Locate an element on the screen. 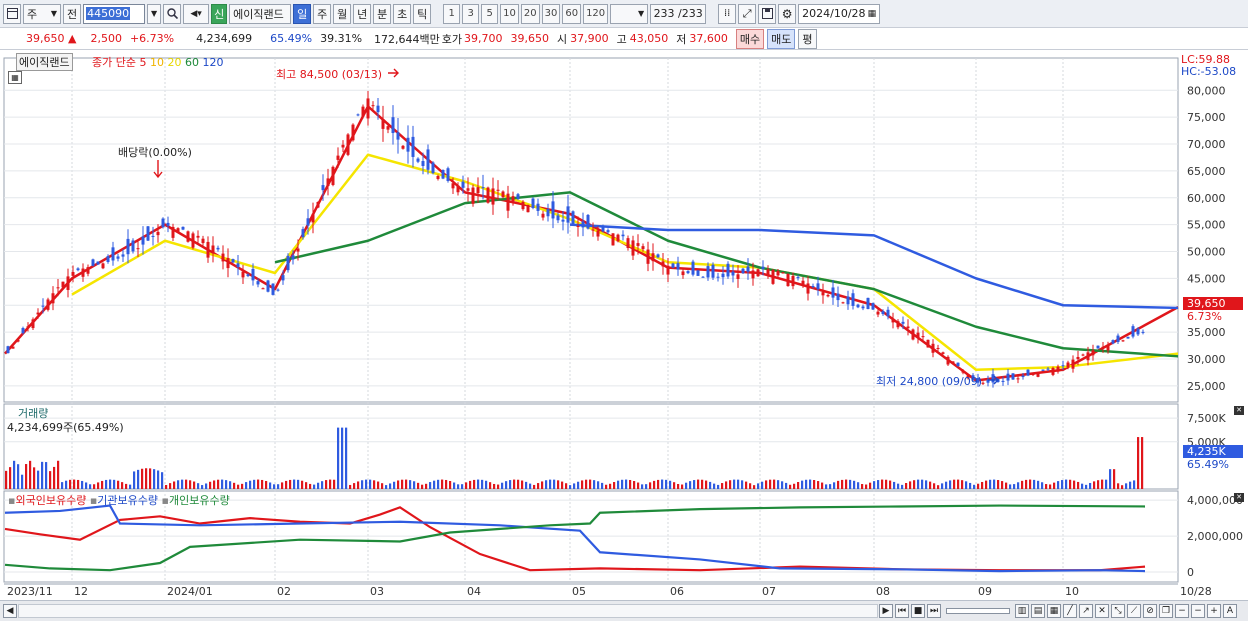  window-icon is located at coordinates (12, 13).